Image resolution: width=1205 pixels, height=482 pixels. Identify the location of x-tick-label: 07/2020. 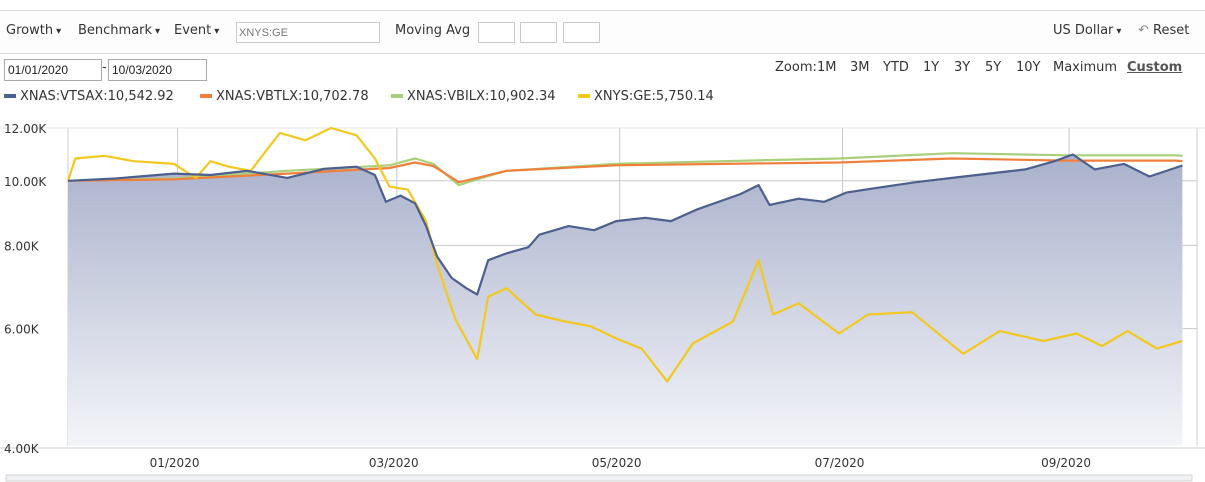
(840, 463).